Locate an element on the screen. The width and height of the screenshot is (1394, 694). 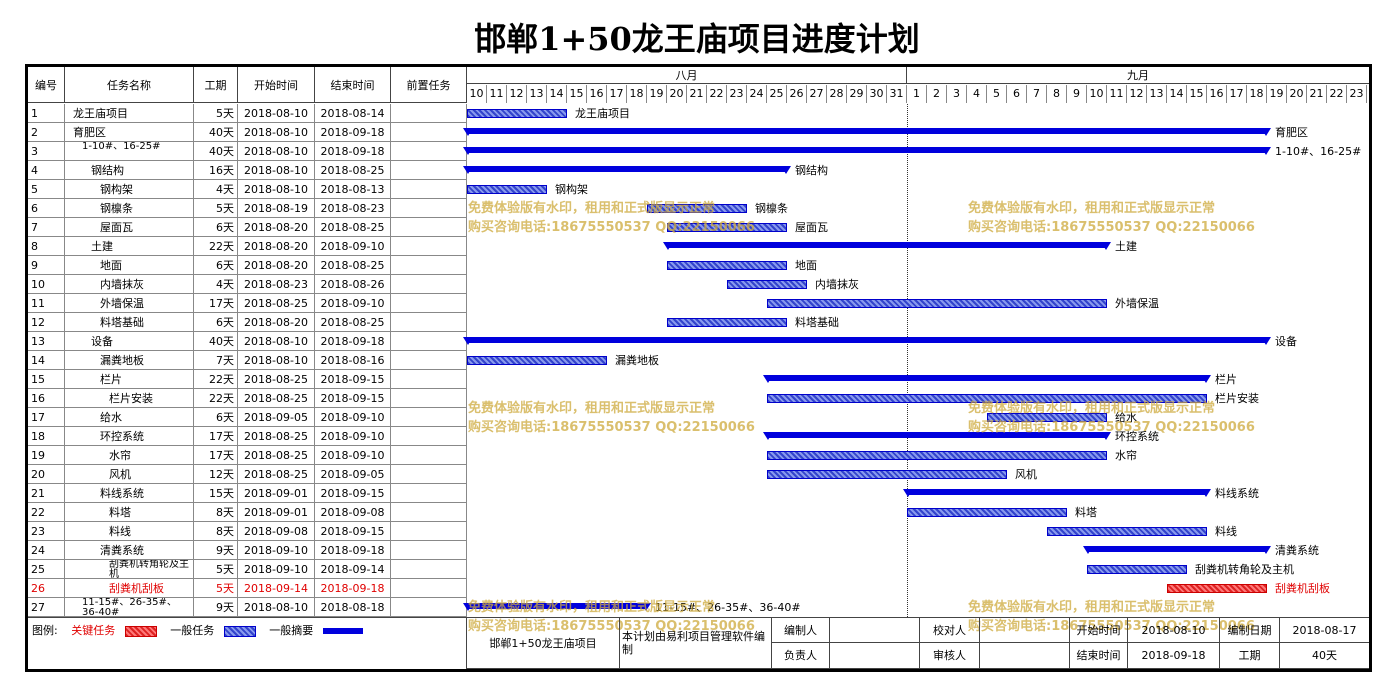
bar-label: 外墙保温 is located at coordinates (1137, 303).